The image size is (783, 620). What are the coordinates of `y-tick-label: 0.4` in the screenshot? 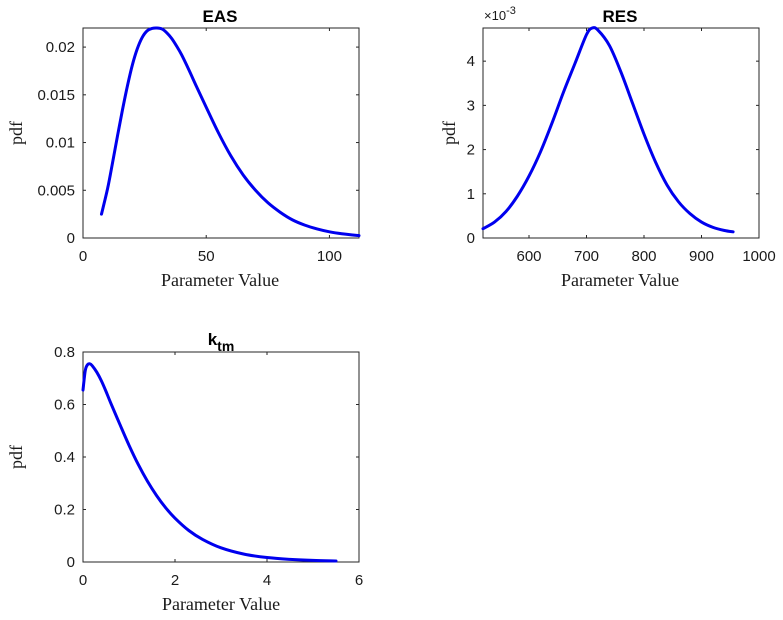 It's located at (64, 457).